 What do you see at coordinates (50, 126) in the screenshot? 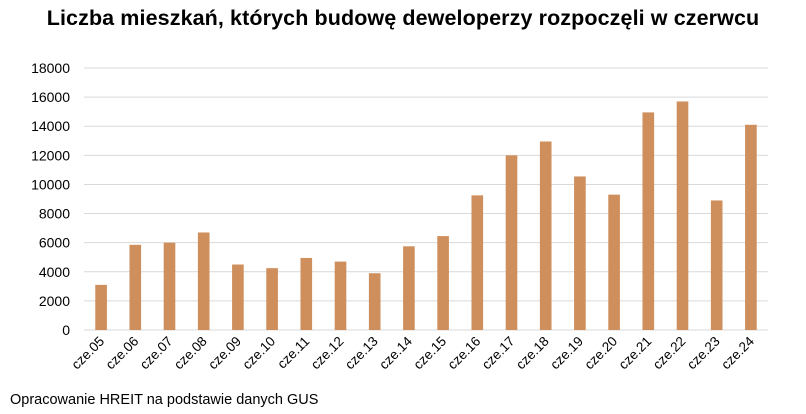
I see `y-tick-label: 14000` at bounding box center [50, 126].